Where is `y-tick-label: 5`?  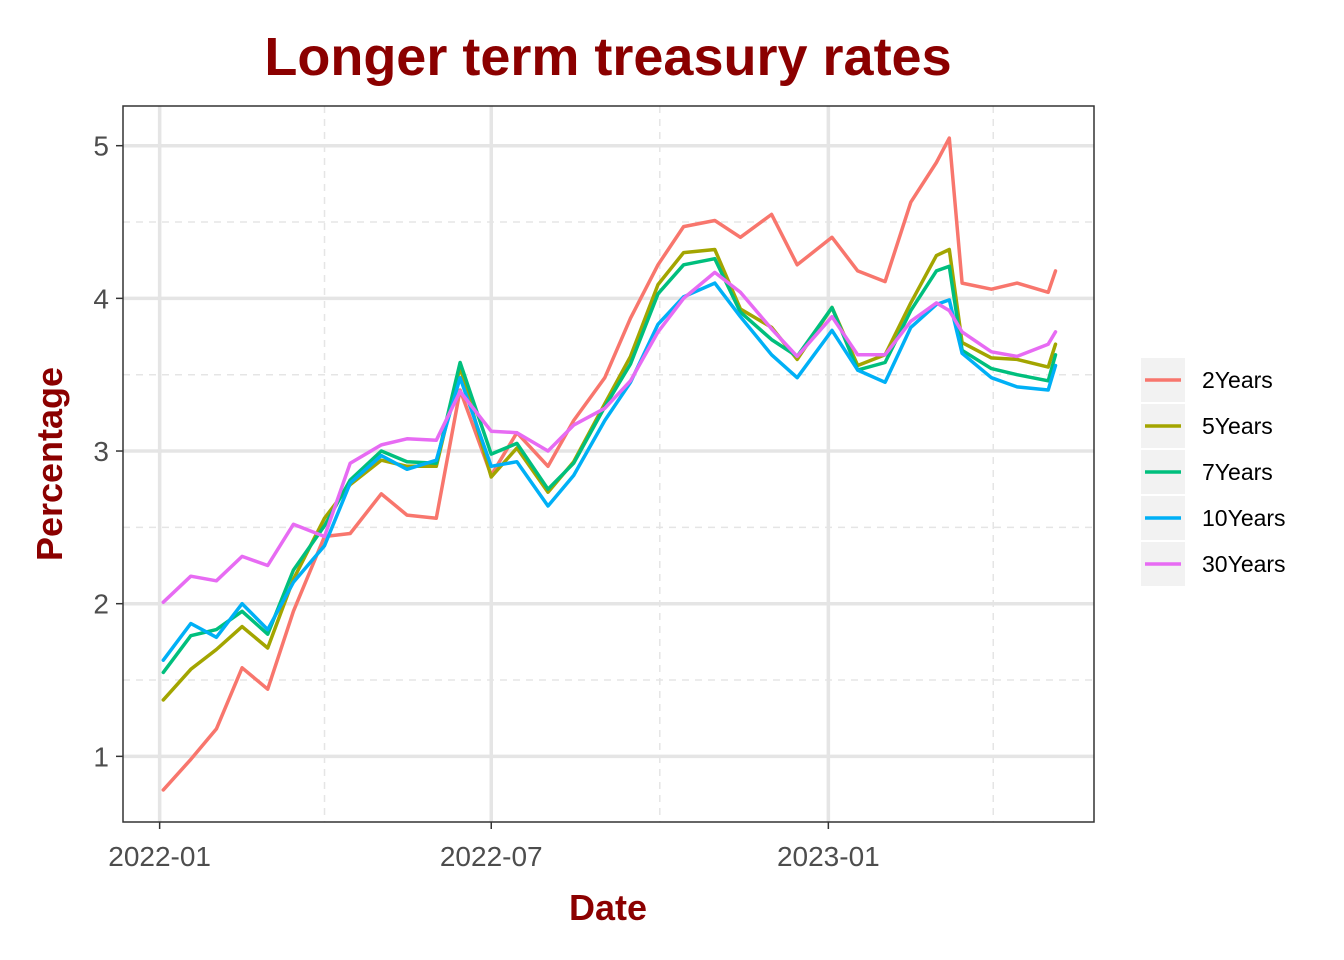
y-tick-label: 5 is located at coordinates (101, 146).